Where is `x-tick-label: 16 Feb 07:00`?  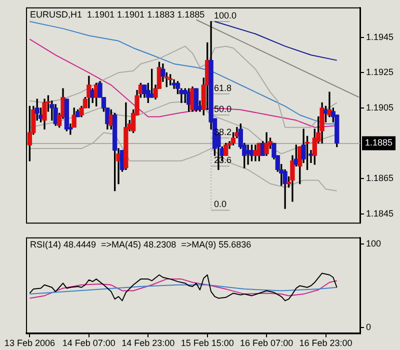
x-tick-label: 16 Feb 07:00 is located at coordinates (267, 343).